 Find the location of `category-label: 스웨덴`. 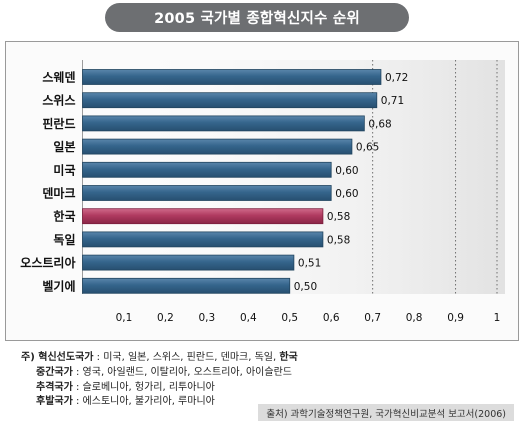

category-label: 스웨덴 is located at coordinates (58, 77).